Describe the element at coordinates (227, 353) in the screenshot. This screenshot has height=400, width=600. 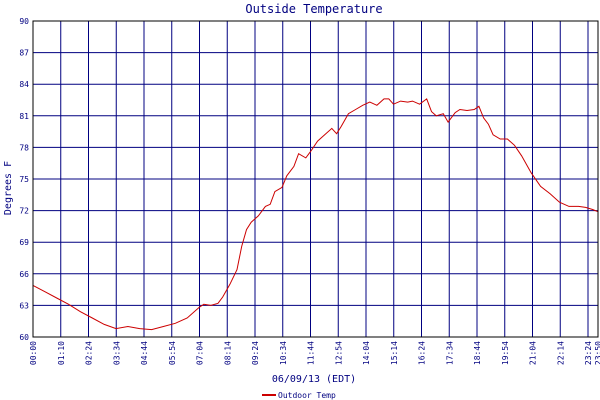
I see `x-tick-label: 08:14` at that location.